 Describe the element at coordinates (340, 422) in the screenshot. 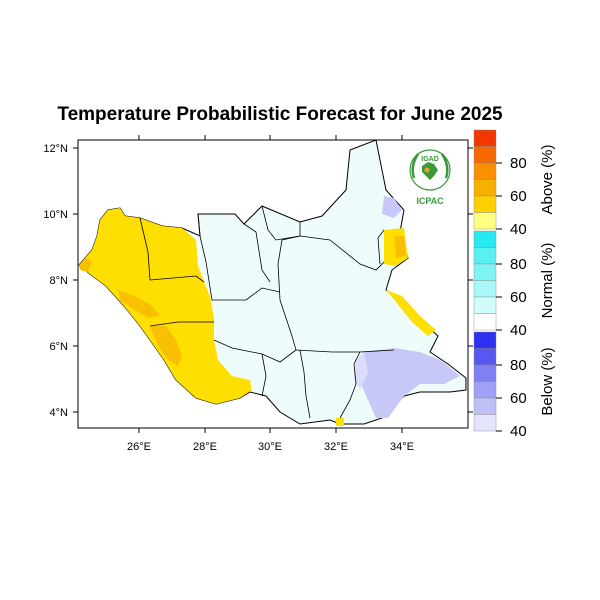

I see `above-south-tip` at that location.